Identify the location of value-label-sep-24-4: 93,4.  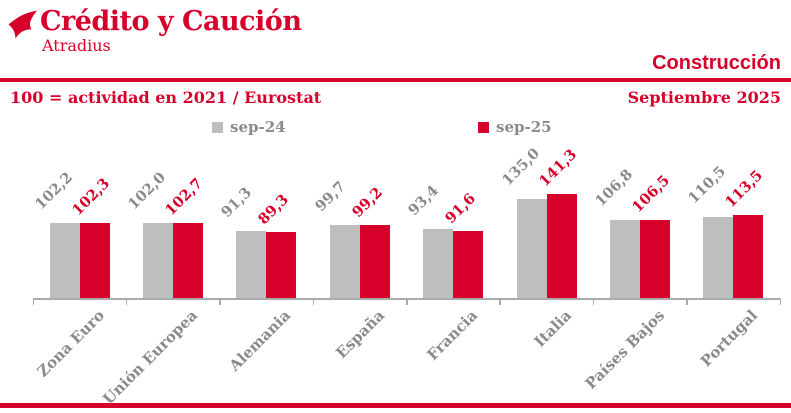
(424, 201).